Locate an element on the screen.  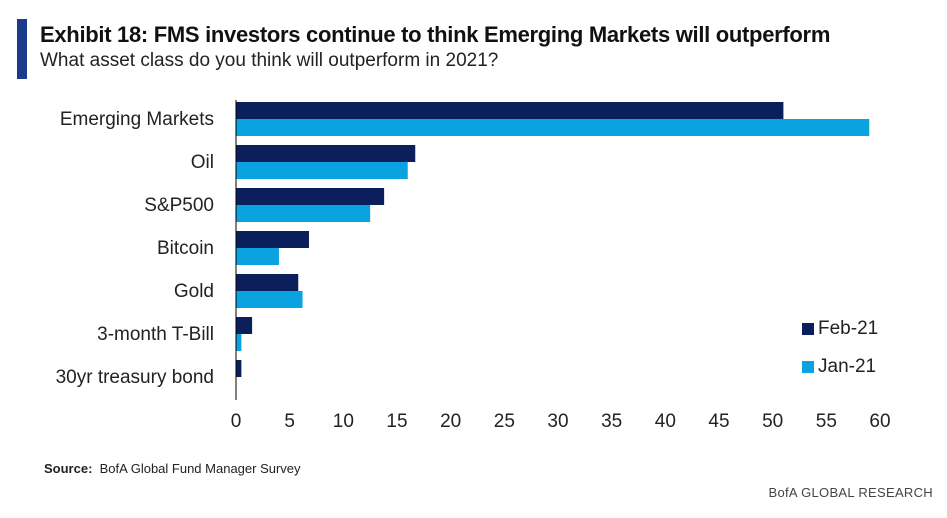
category-label: S&P500 is located at coordinates (179, 205).